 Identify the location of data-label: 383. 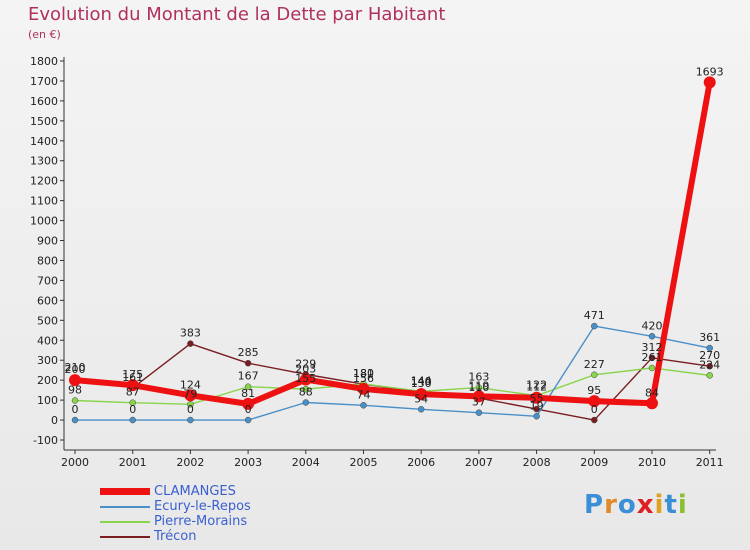
(190, 333).